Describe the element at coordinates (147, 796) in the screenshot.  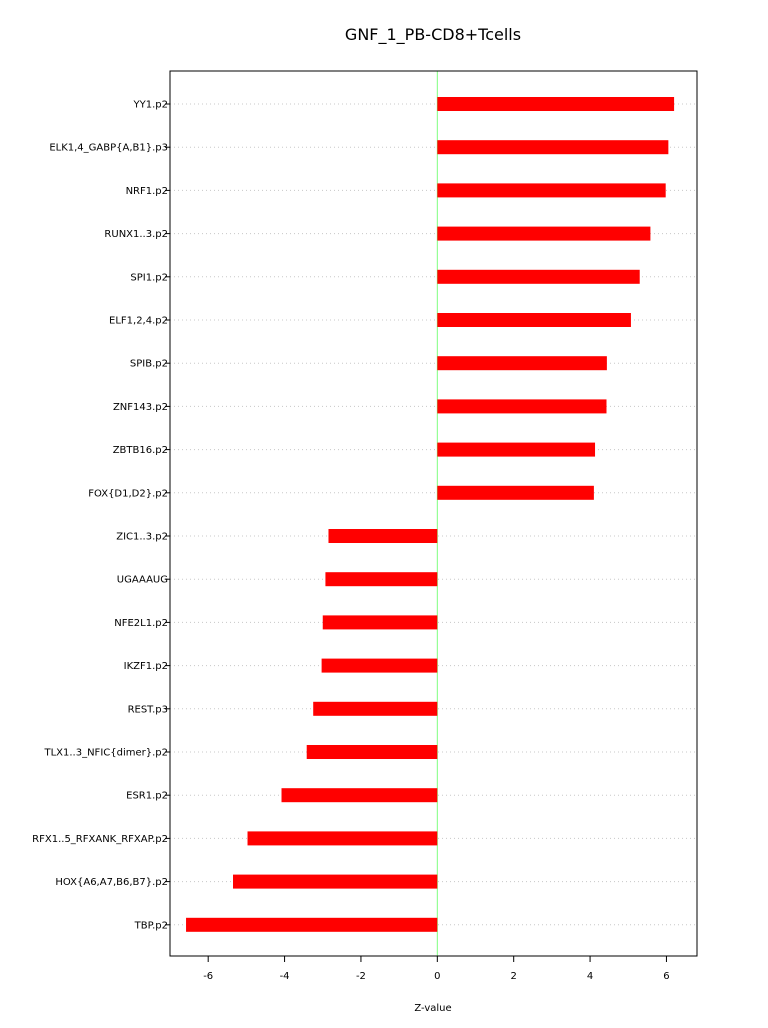
I see `category-label: ESR1.p2` at that location.